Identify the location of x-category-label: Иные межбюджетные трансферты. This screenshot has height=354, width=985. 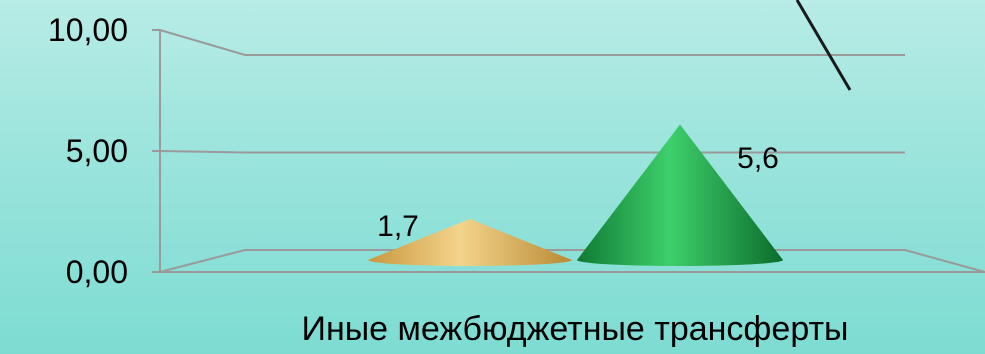
(575, 329).